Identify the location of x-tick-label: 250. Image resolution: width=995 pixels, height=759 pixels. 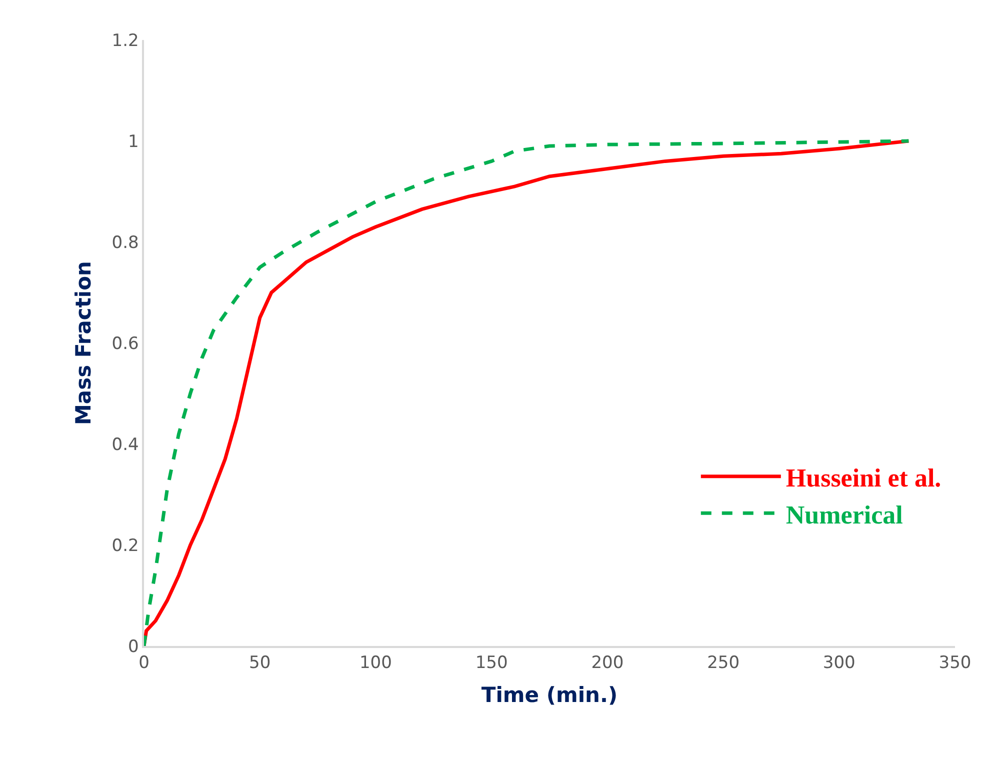
(723, 663).